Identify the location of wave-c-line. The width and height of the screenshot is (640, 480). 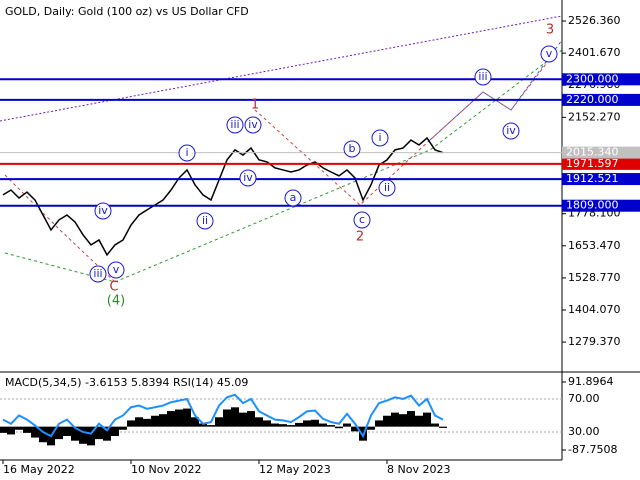
(60, 228).